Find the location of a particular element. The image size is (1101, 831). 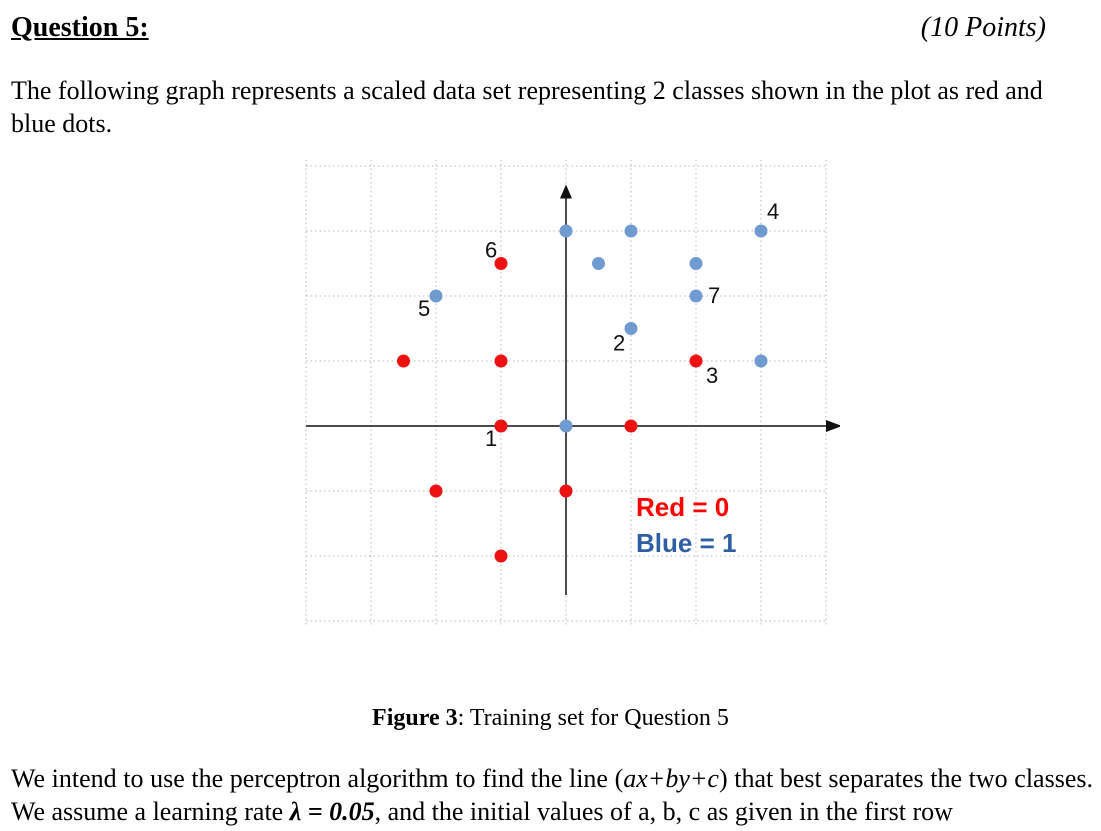

point-label: 4 is located at coordinates (773, 211).